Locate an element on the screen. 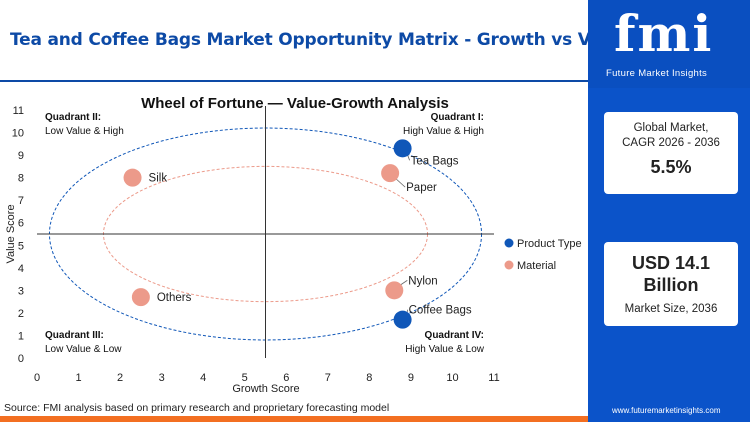 The width and height of the screenshot is (750, 422). legend-label: Product Type is located at coordinates (549, 244).